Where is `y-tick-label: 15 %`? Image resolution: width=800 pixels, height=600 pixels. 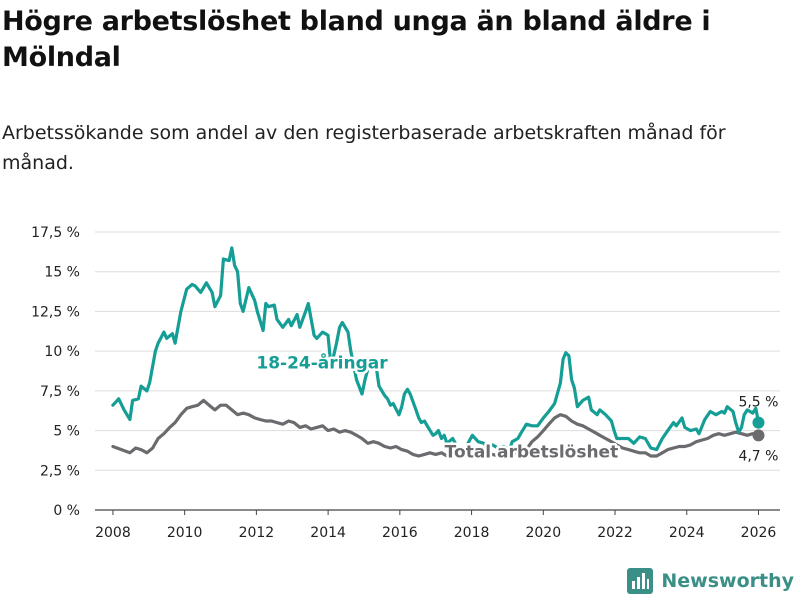 y-tick-label: 15 % is located at coordinates (62, 273).